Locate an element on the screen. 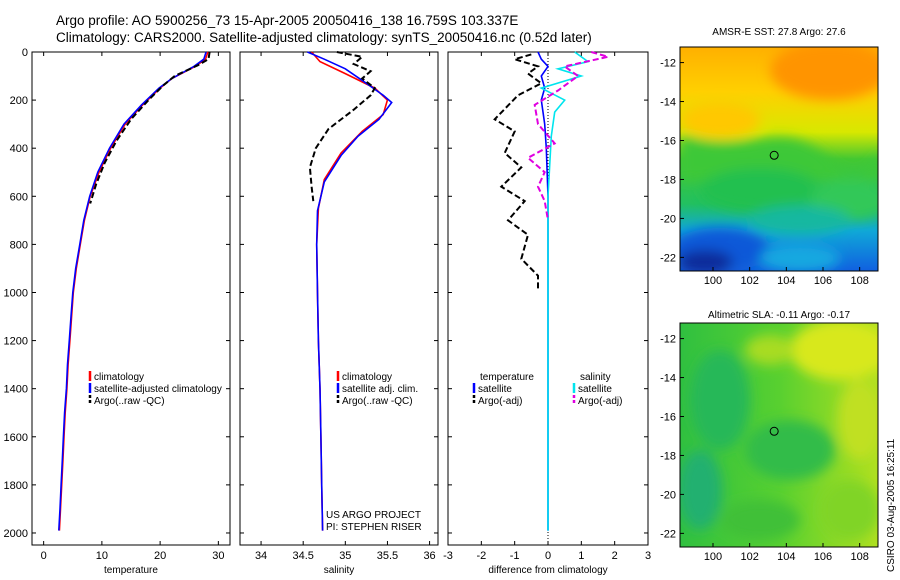  salinity-series-climatology is located at coordinates (349, 291).